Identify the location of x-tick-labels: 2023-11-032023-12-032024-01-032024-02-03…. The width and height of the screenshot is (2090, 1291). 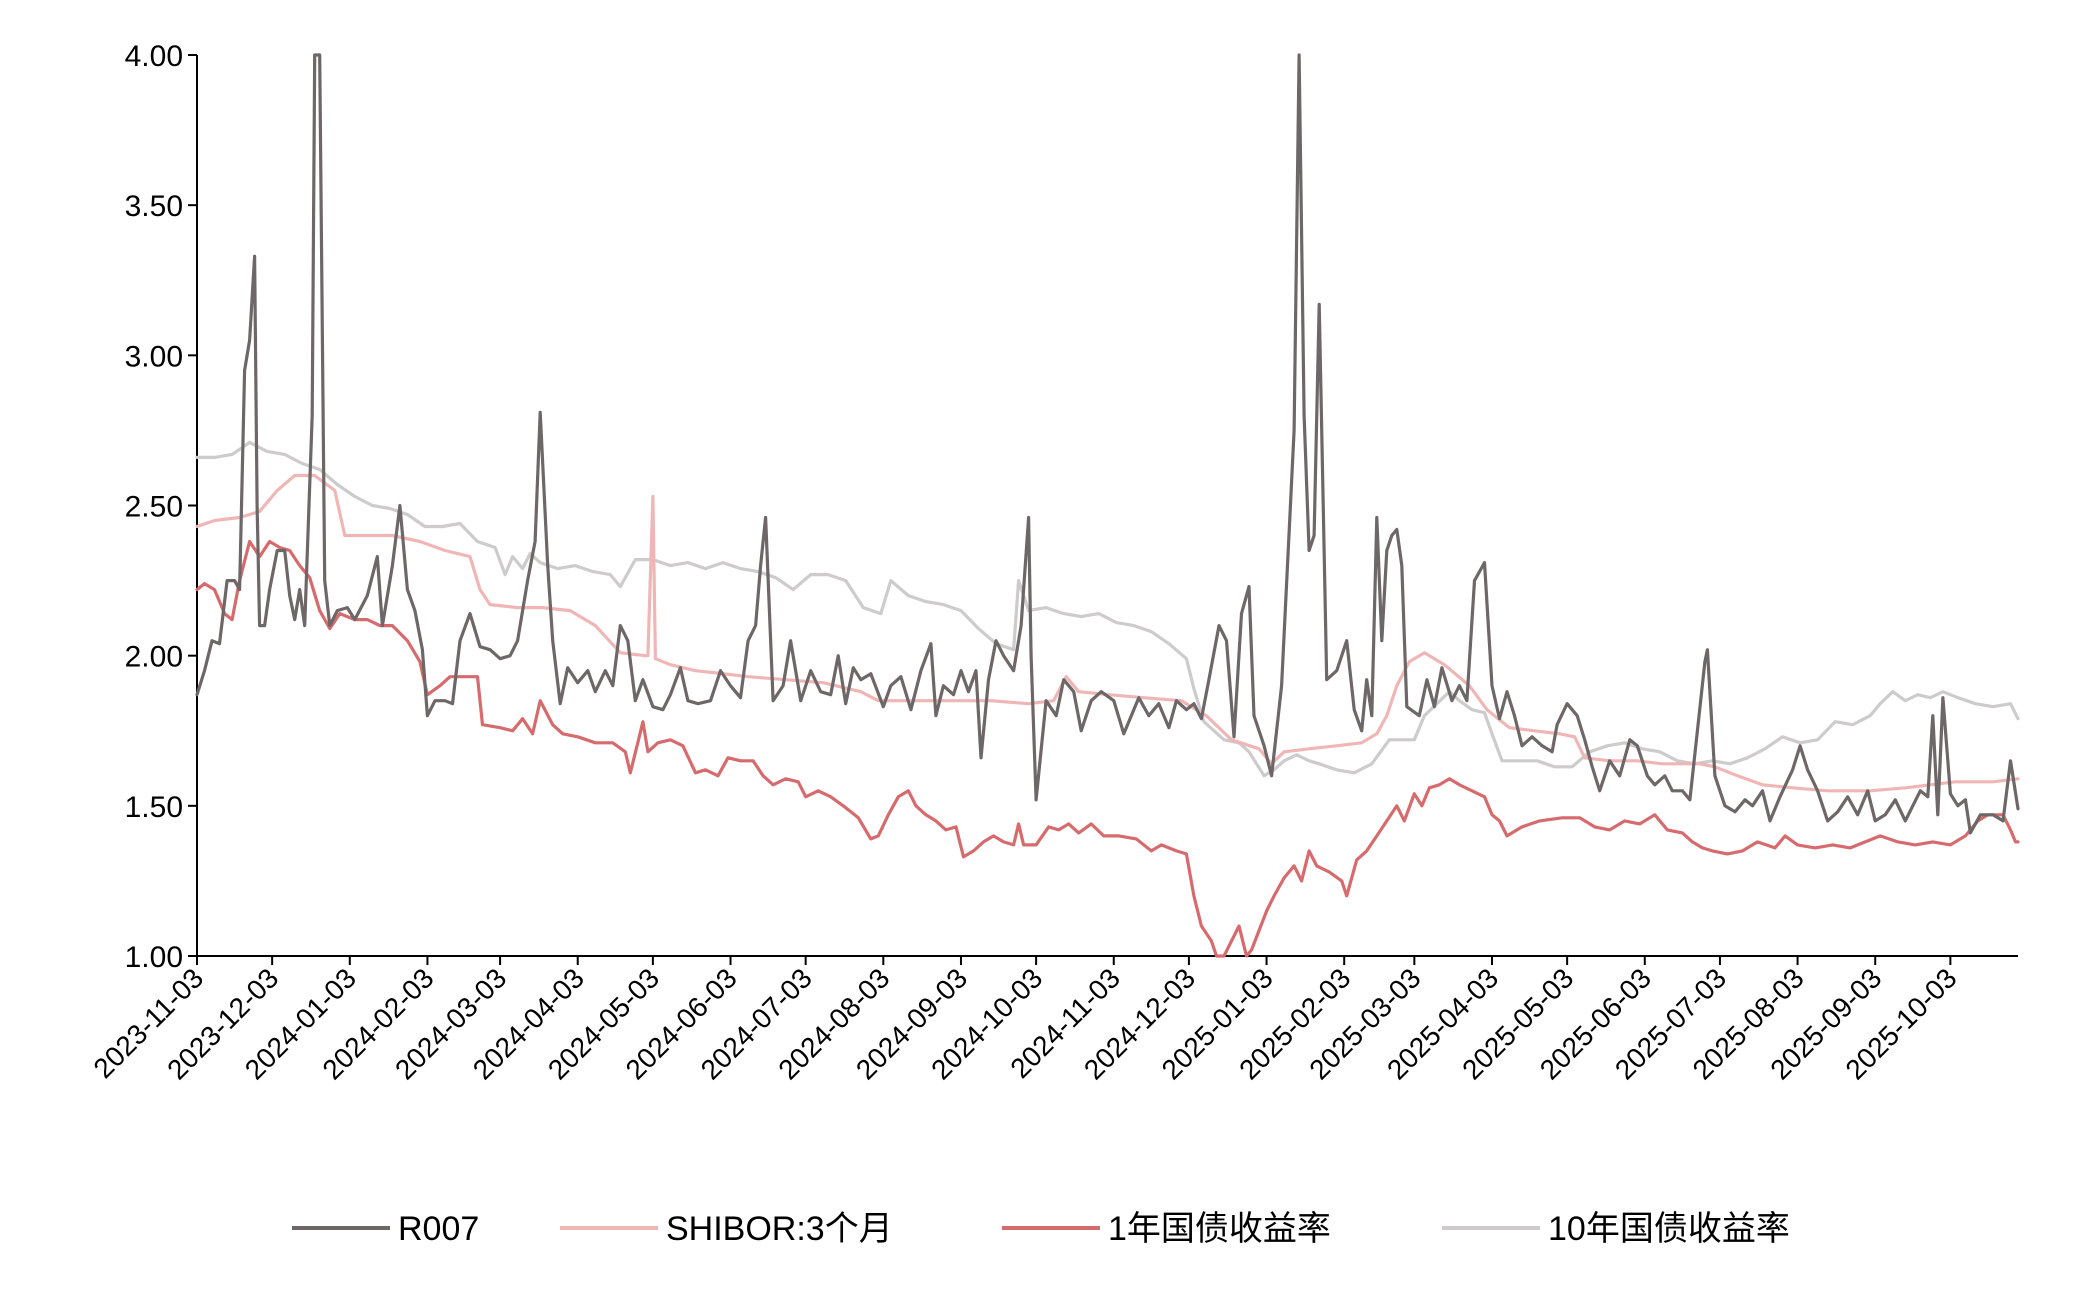
(1025, 1021).